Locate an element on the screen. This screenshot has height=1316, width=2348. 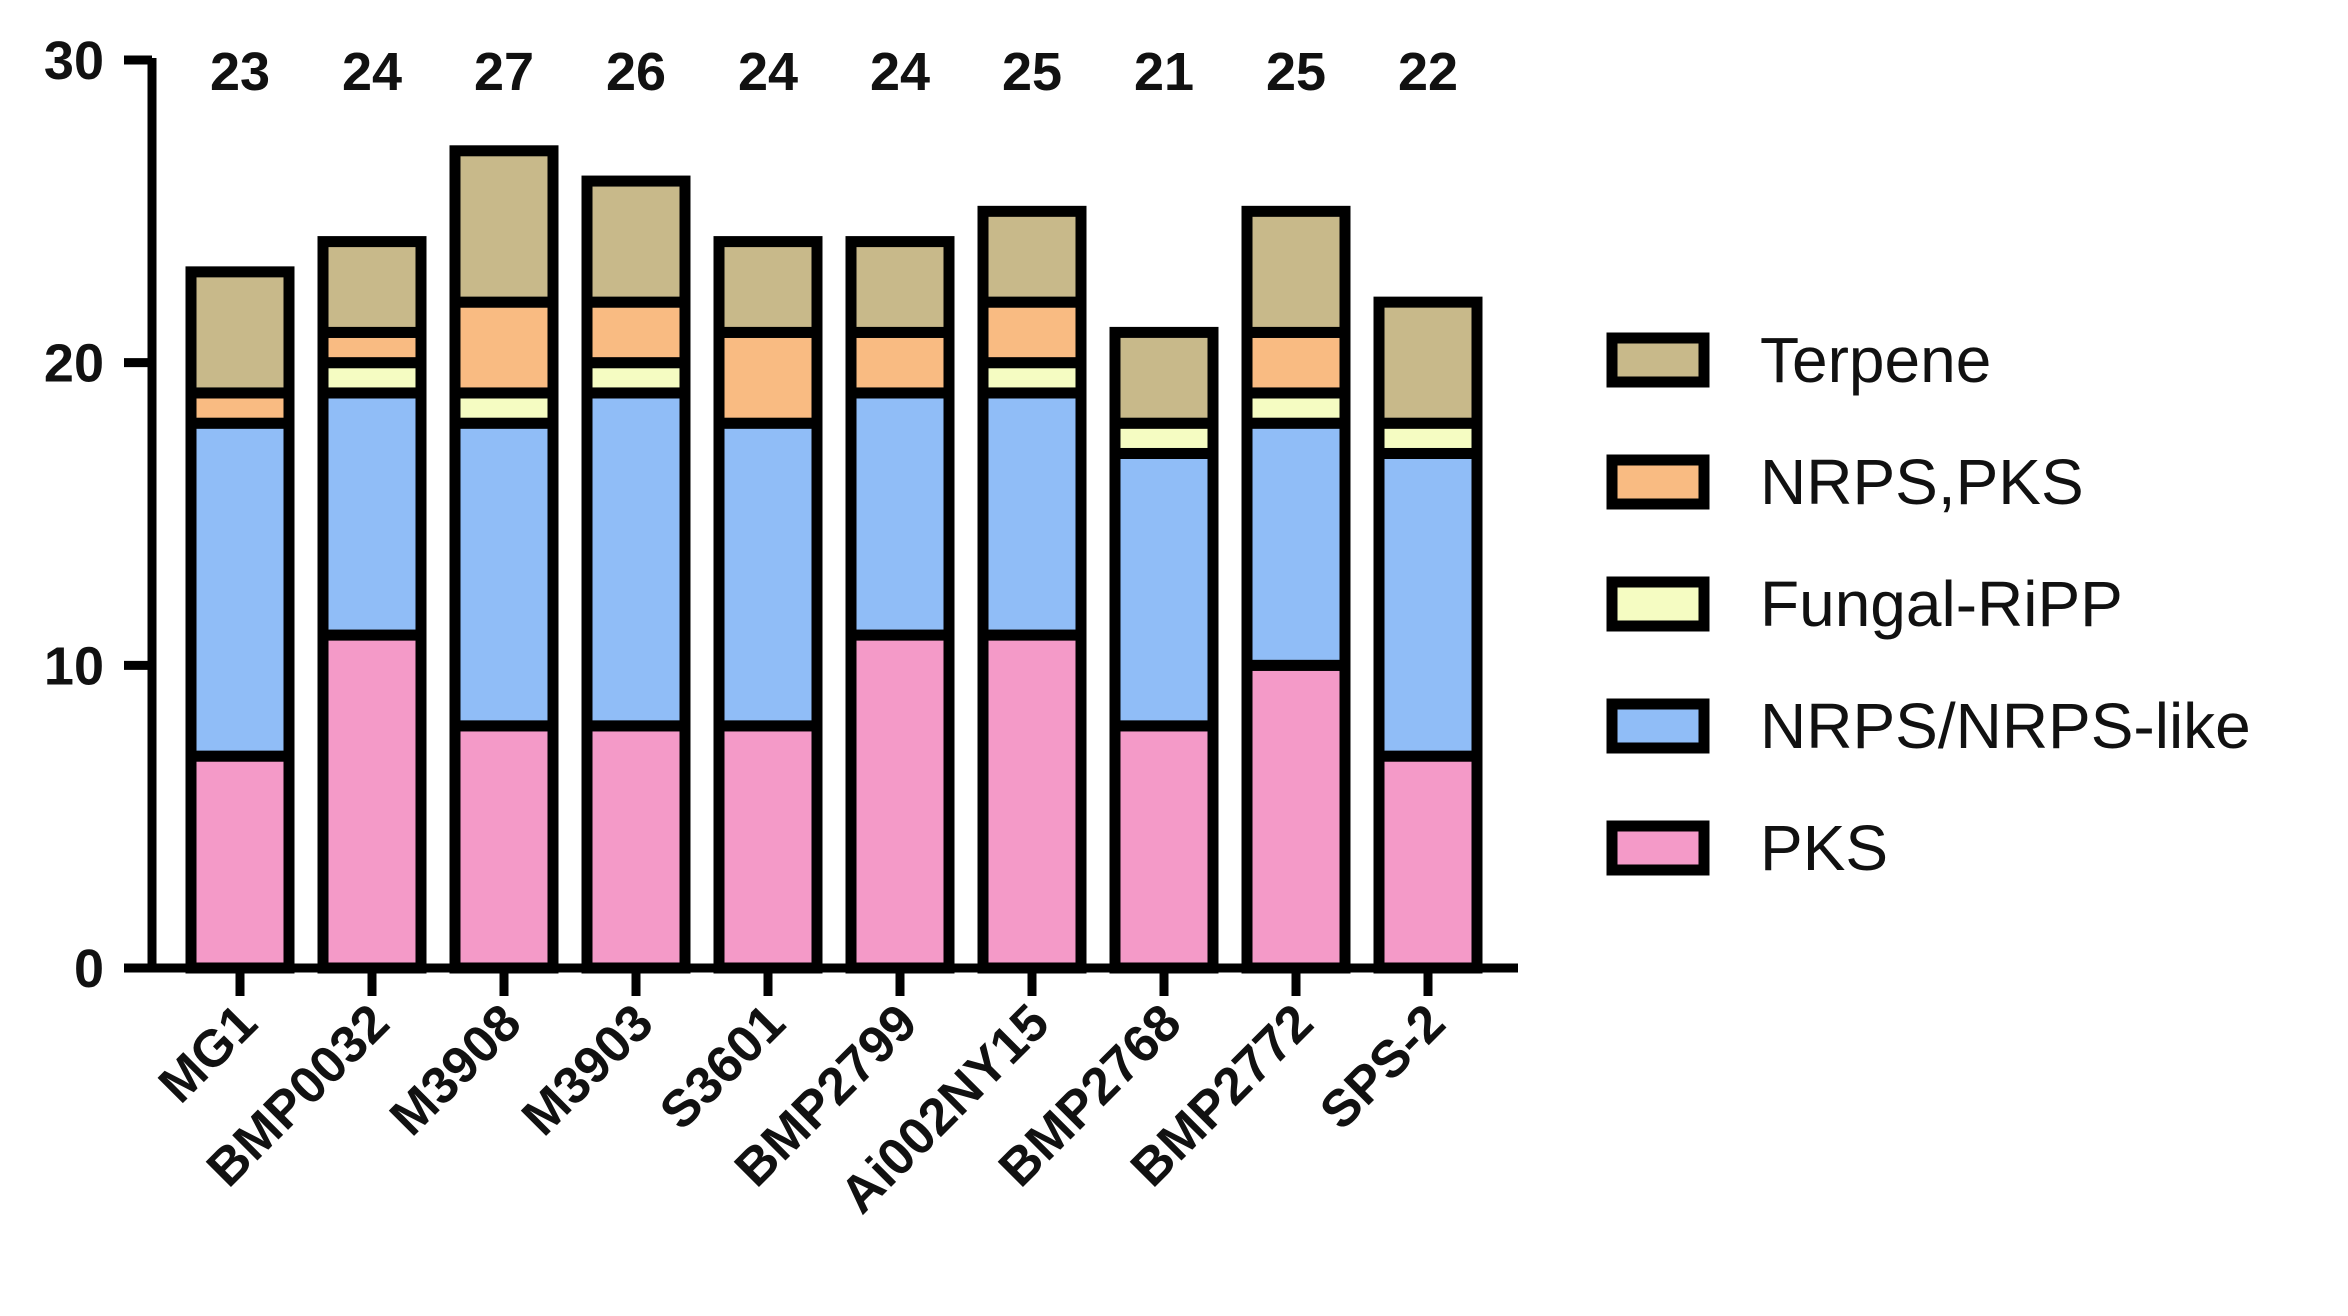
x-category-label: M3903 is located at coordinates (587, 1069).